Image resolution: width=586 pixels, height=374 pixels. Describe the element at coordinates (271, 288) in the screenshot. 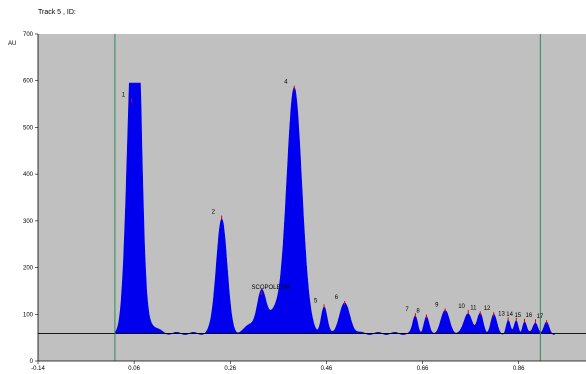

I see `peak-label: SCOPOLETIN` at that location.